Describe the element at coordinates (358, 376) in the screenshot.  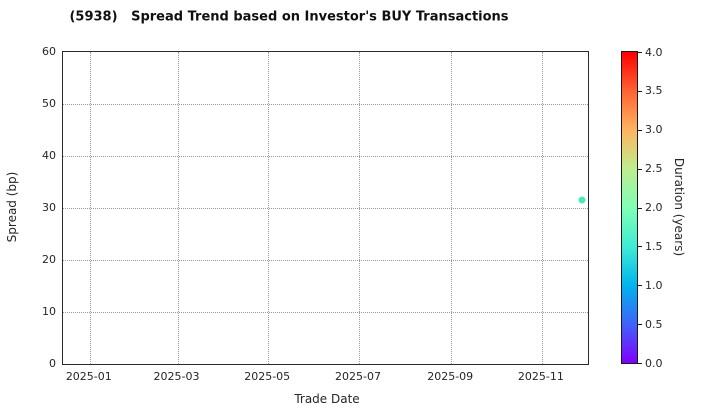
I see `x-tick-label: 2025-07` at that location.